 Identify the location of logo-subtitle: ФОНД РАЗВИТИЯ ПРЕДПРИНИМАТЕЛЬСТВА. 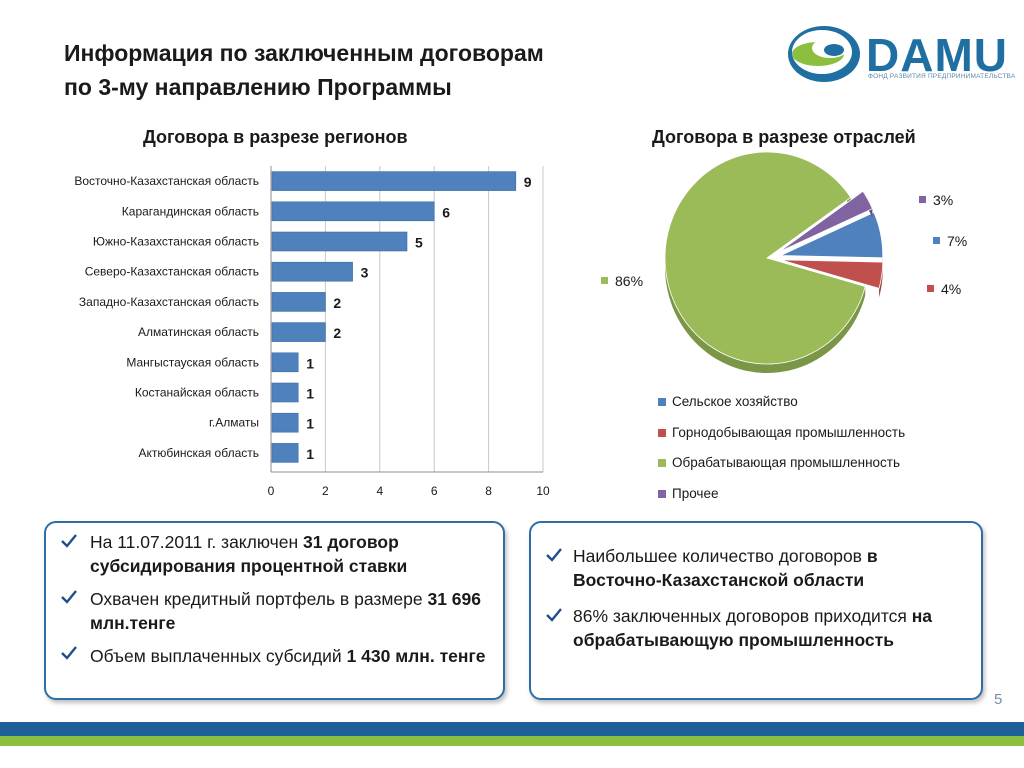
(942, 76).